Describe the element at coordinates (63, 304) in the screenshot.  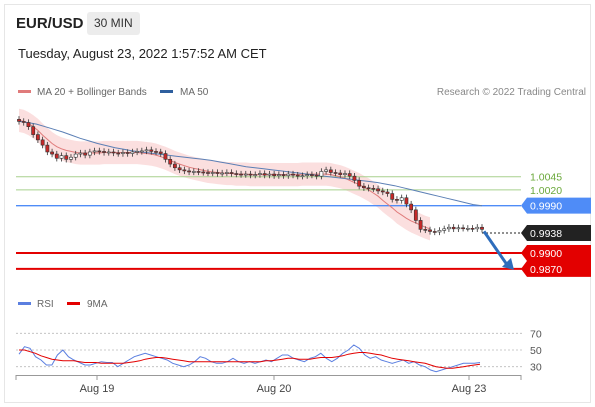
I see `legend-rsi: RSI 9MA` at that location.